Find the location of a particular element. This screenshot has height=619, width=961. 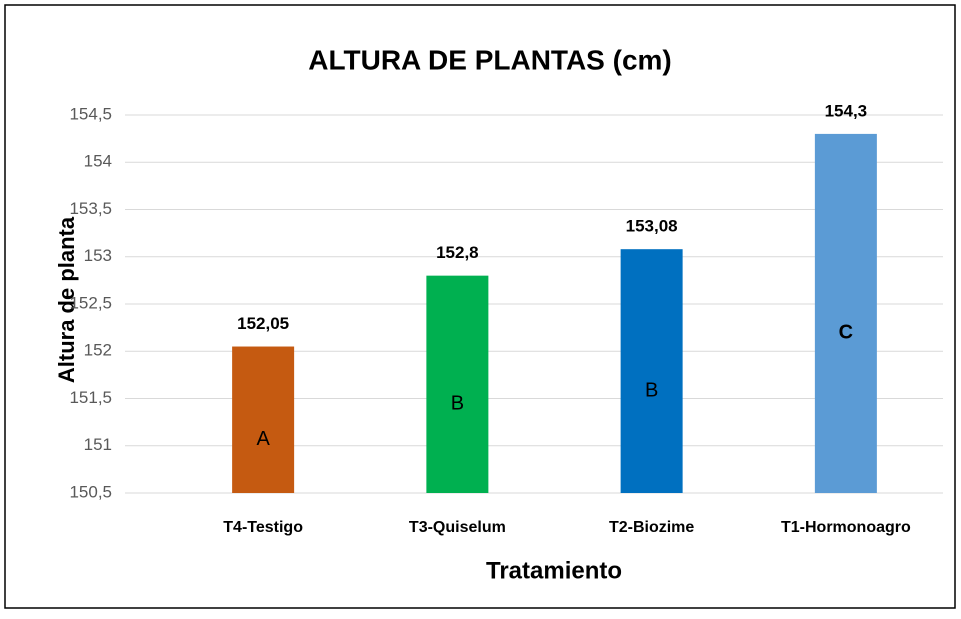

x-tick-label: T2-Biozime is located at coordinates (651, 527).